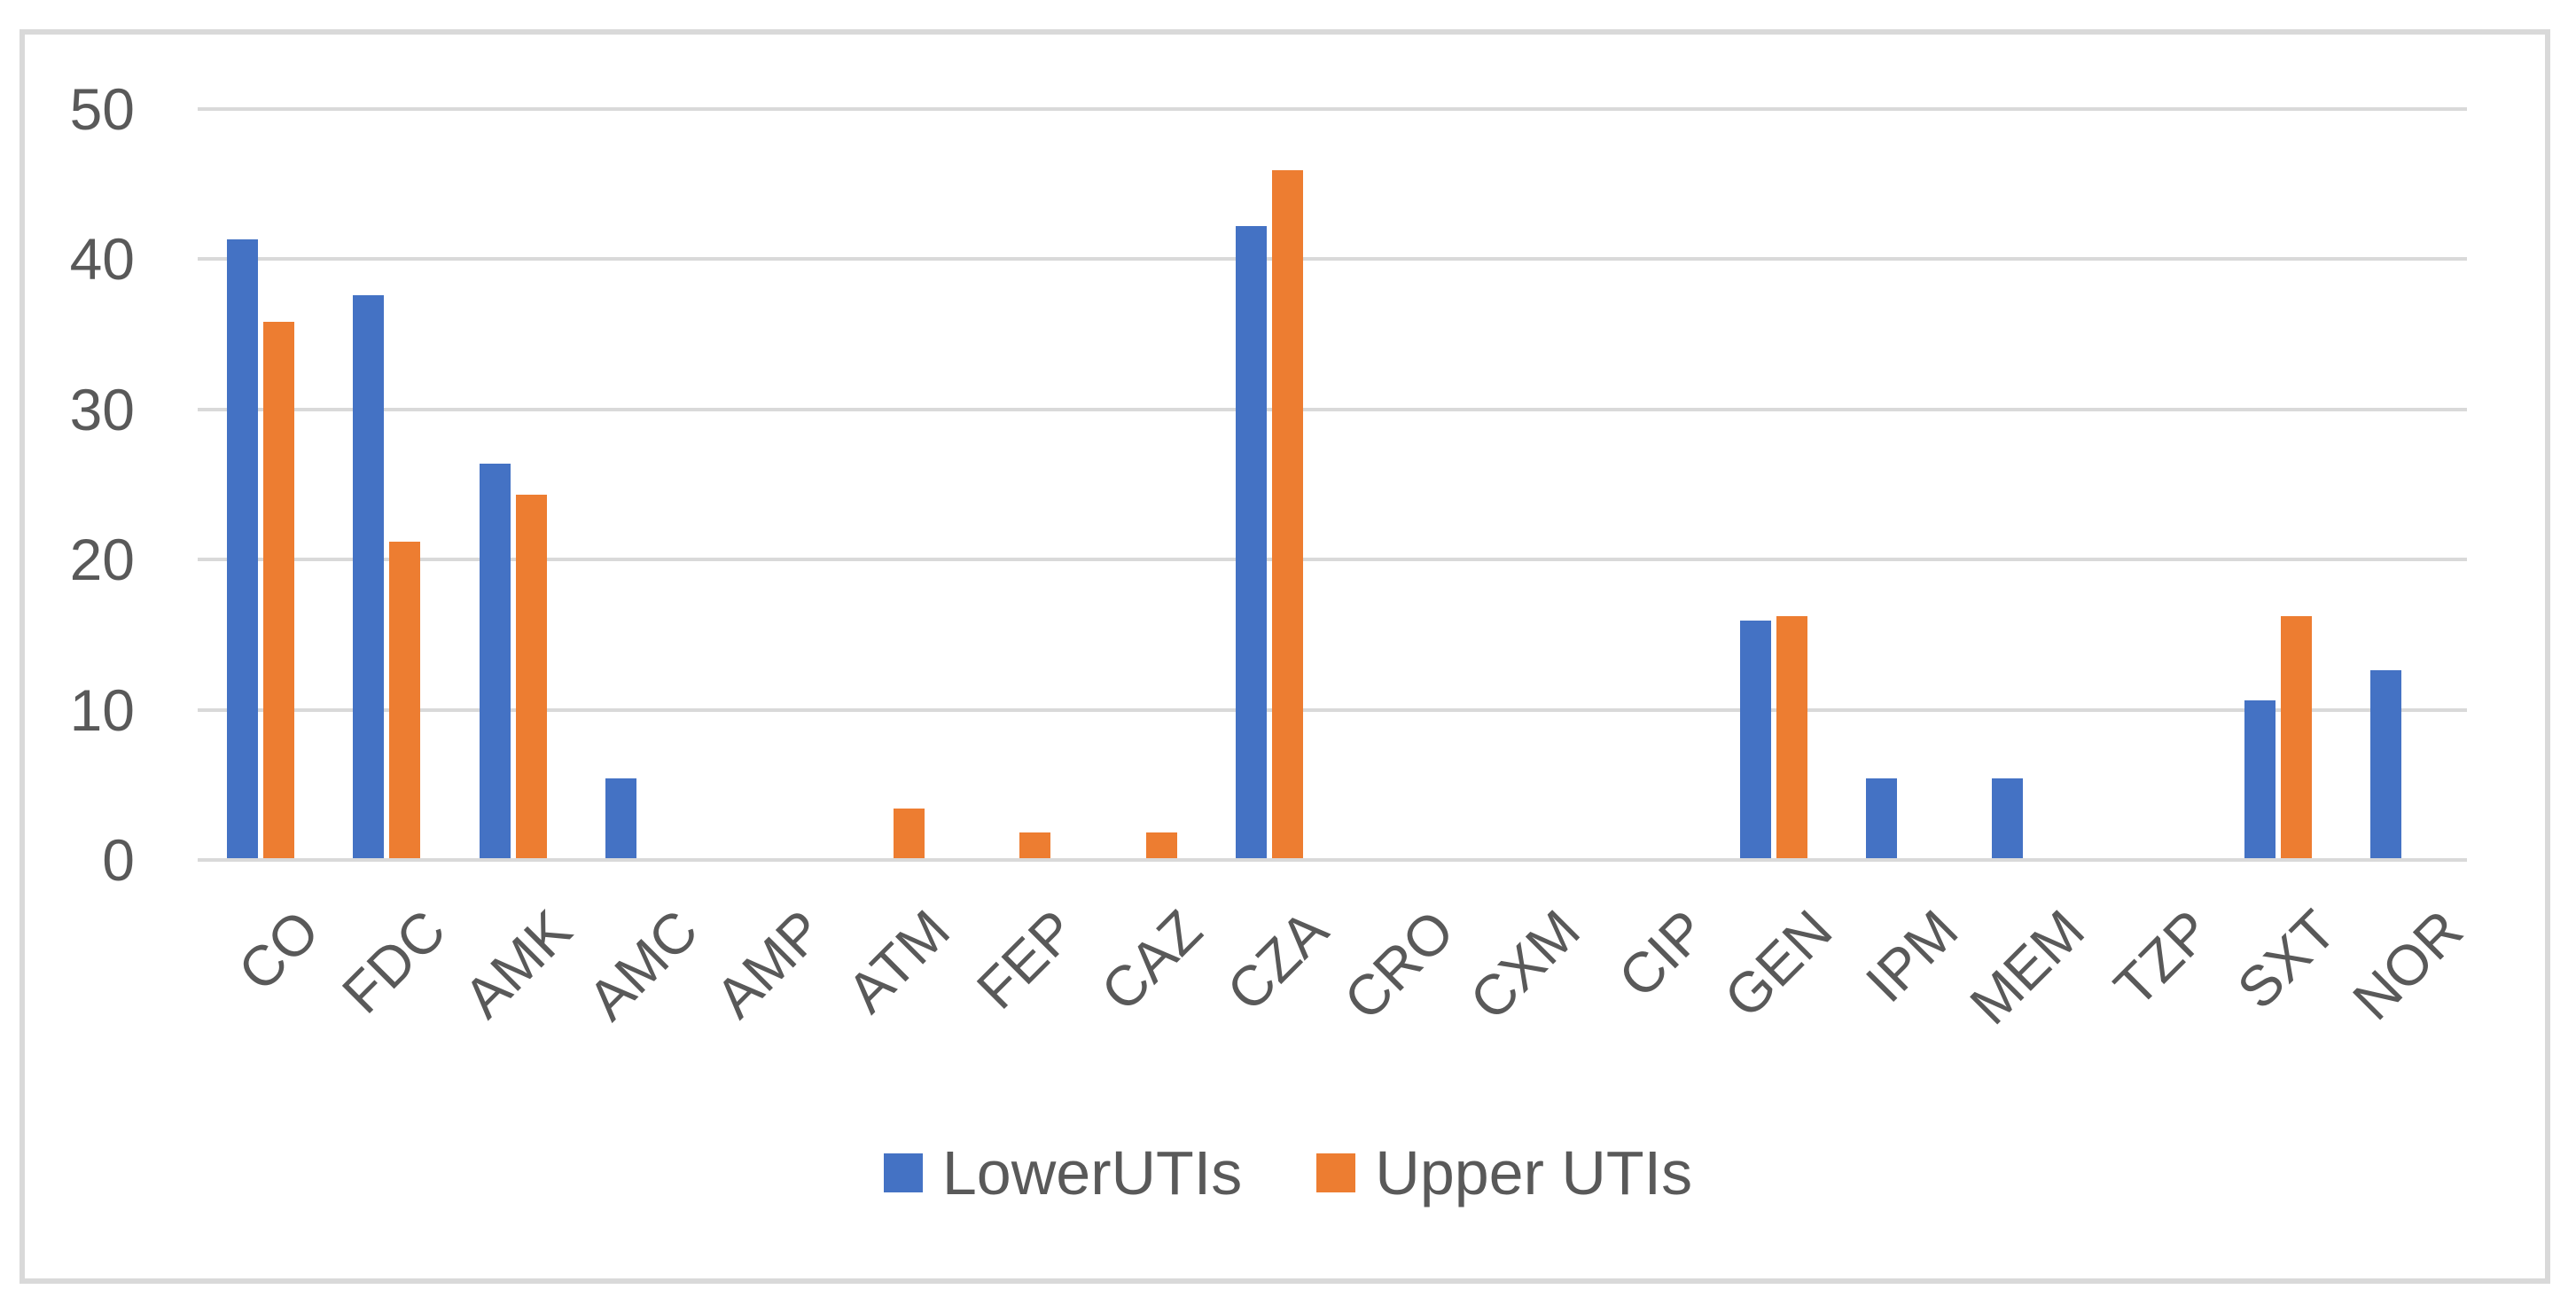 This screenshot has height=1305, width=2576. Describe the element at coordinates (1336, 1173) in the screenshot. I see `legend-color-swatch-upper-utis` at that location.